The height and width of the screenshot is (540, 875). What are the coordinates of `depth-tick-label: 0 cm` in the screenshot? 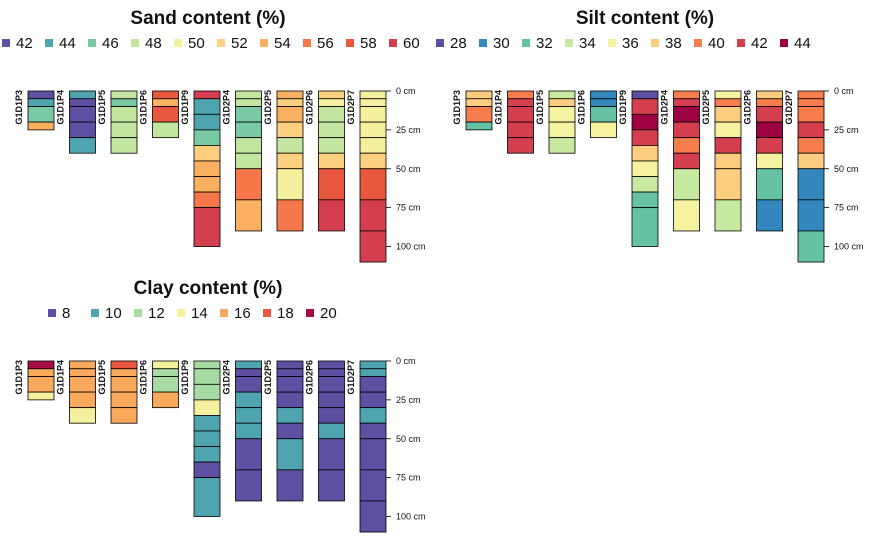 It's located at (844, 91).